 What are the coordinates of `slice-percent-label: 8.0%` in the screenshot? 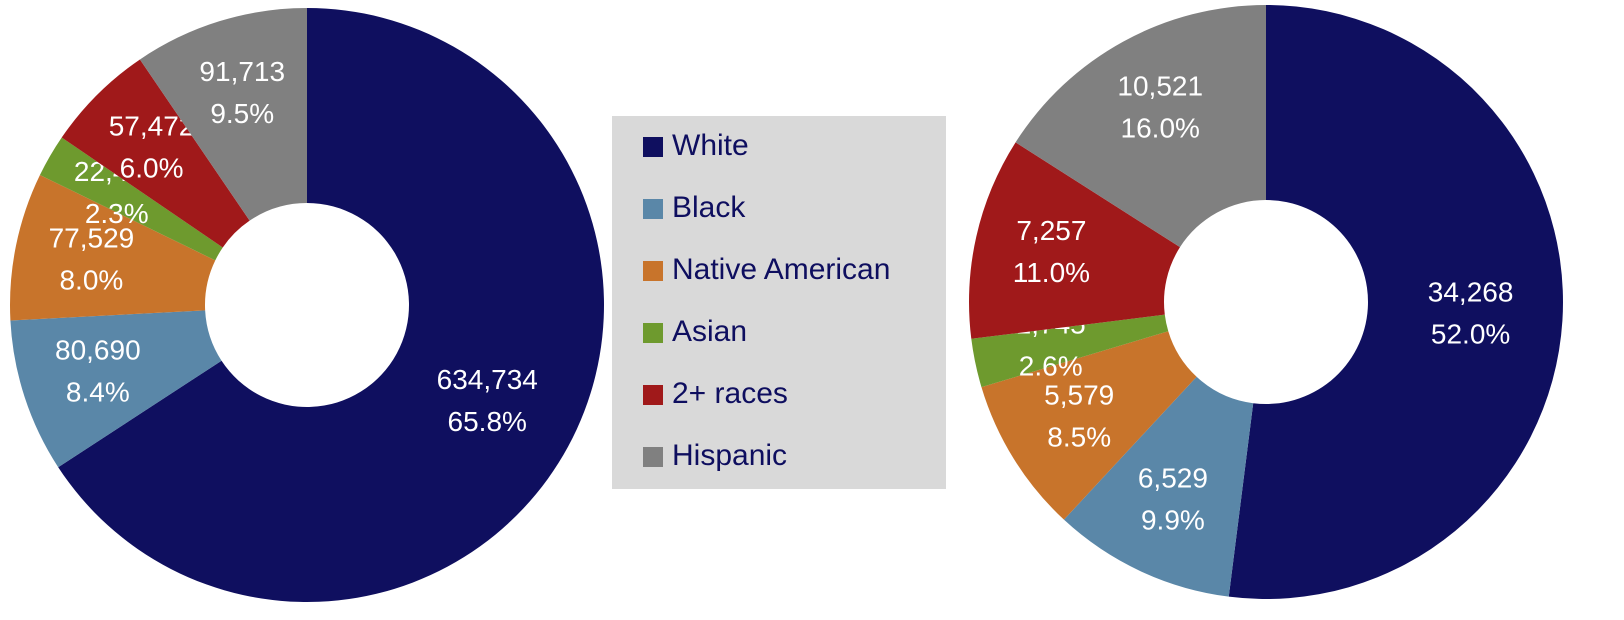 It's located at (91, 280).